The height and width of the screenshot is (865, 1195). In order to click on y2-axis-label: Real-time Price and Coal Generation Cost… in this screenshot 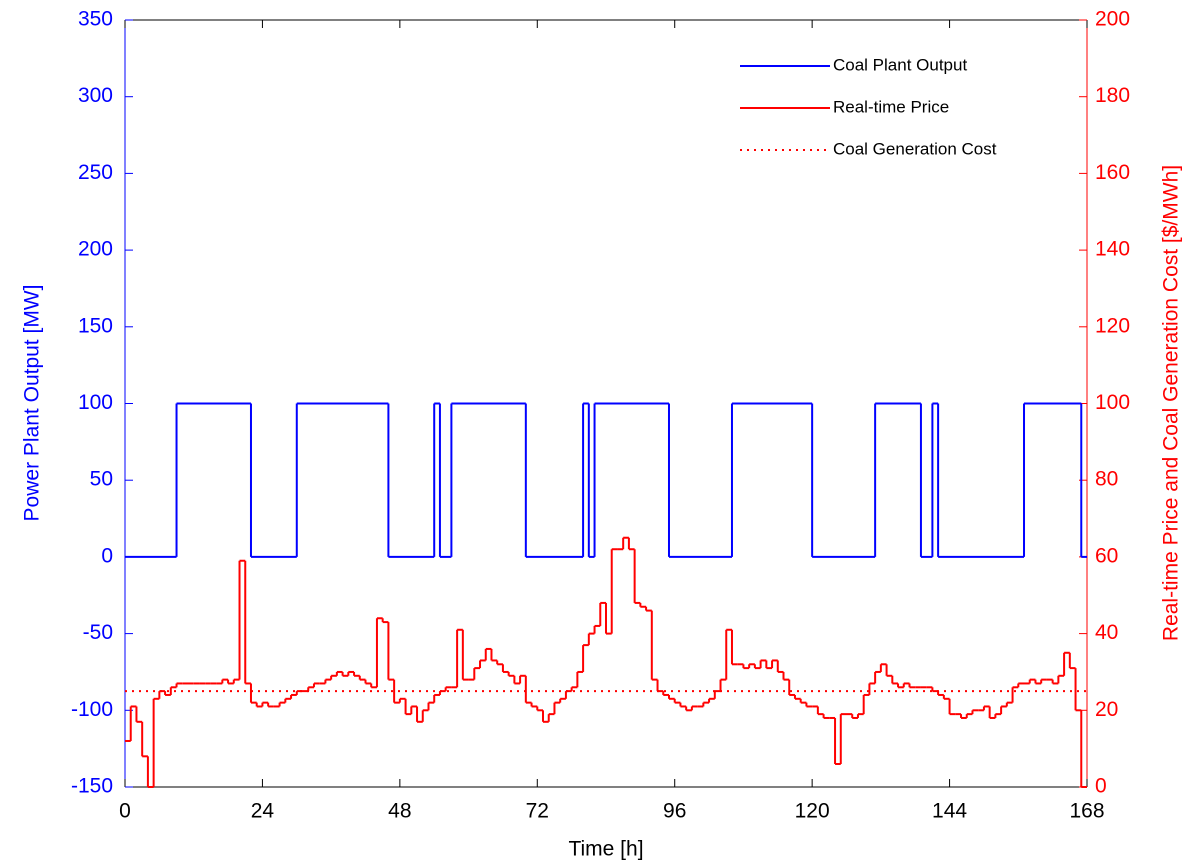, I will do `click(1171, 403)`.